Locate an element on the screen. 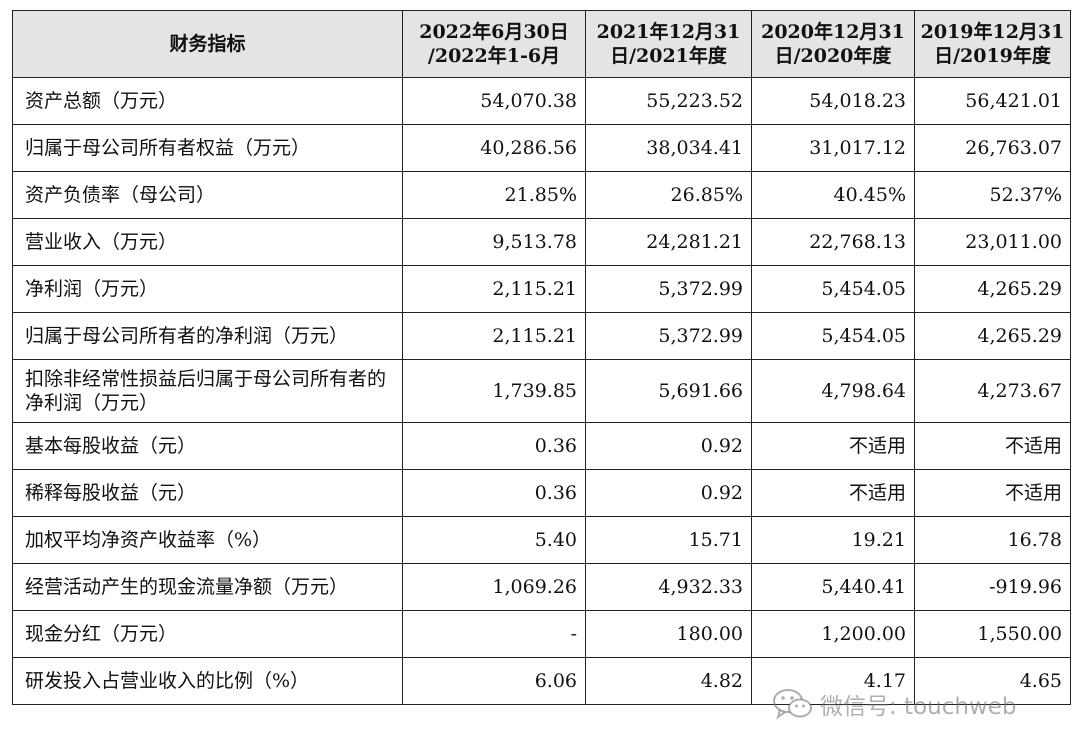 Image resolution: width=1080 pixels, height=752 pixels. value-cell: 40,286.56 is located at coordinates (494, 148).